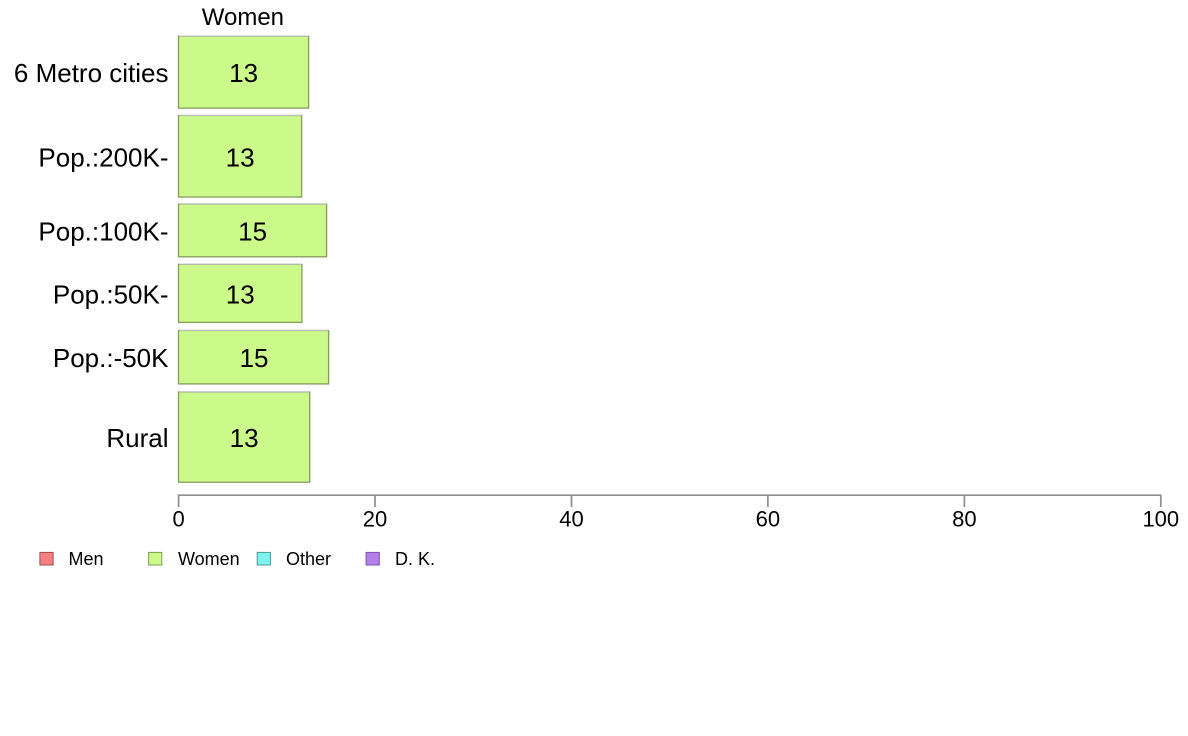 This screenshot has height=736, width=1188. I want to click on svg-text: 60, so click(768, 518).